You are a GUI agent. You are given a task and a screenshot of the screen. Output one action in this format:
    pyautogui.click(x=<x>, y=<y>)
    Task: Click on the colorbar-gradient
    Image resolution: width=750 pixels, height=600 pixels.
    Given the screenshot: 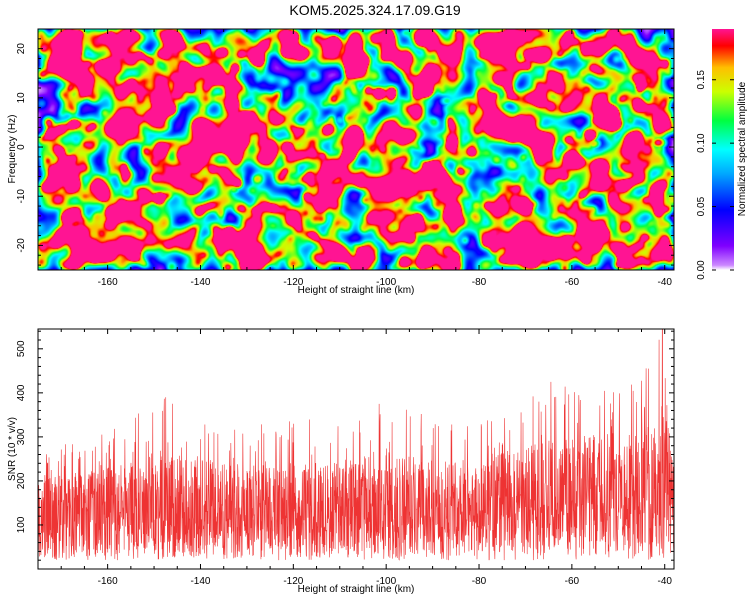 What is the action you would take?
    pyautogui.click(x=723, y=149)
    